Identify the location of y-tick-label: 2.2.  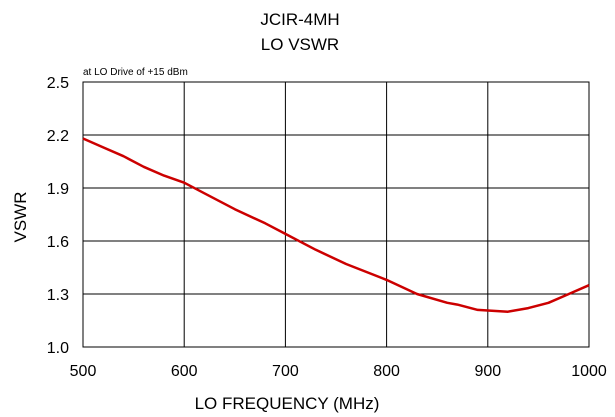
(58, 136).